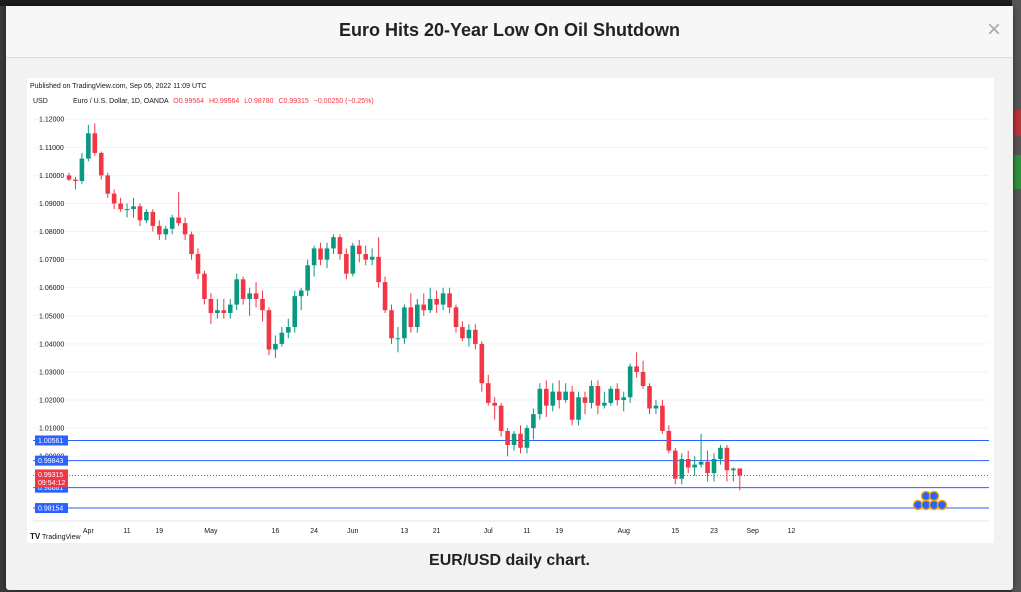 This screenshot has width=1021, height=592. What do you see at coordinates (159, 531) in the screenshot?
I see `x-tick-label: 19` at bounding box center [159, 531].